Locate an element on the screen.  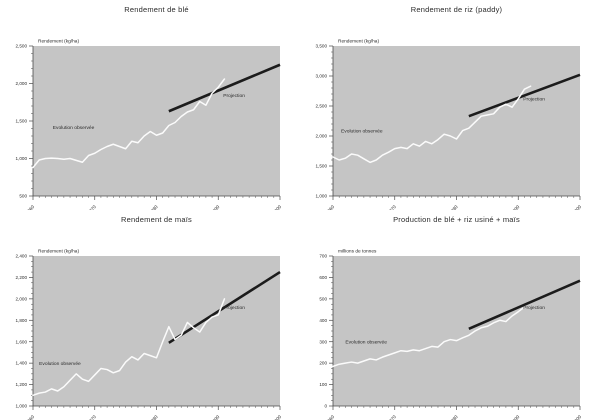
y-axis-tick-label: 300 is located at coordinates (323, 341).